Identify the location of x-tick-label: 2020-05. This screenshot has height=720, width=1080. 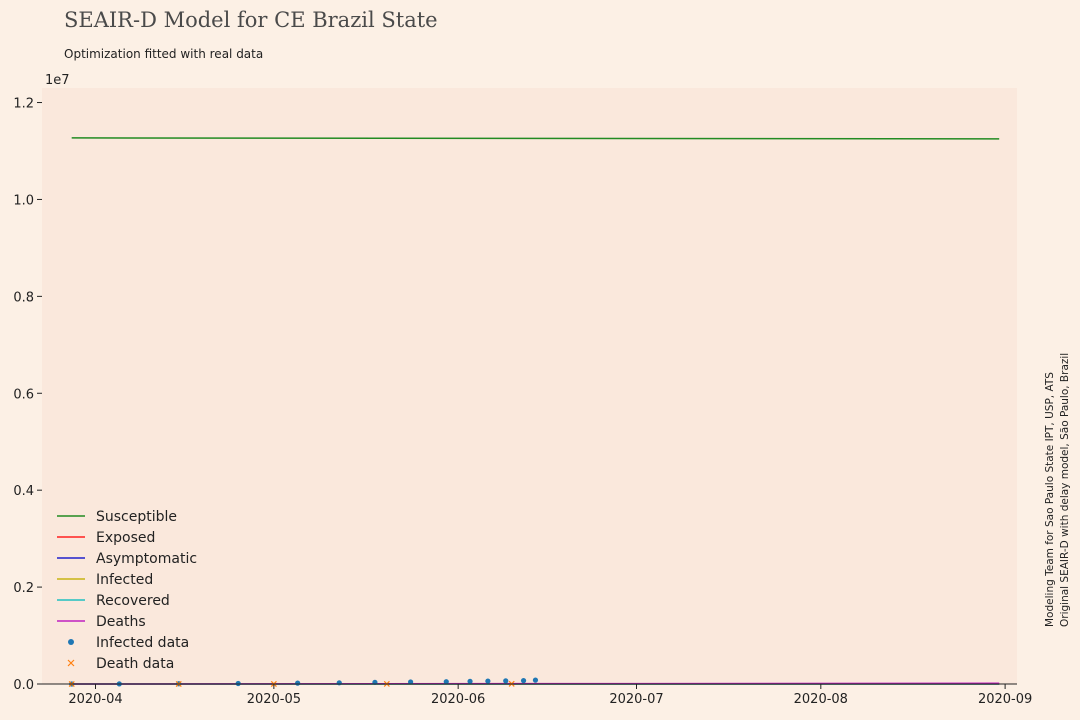
(274, 699).